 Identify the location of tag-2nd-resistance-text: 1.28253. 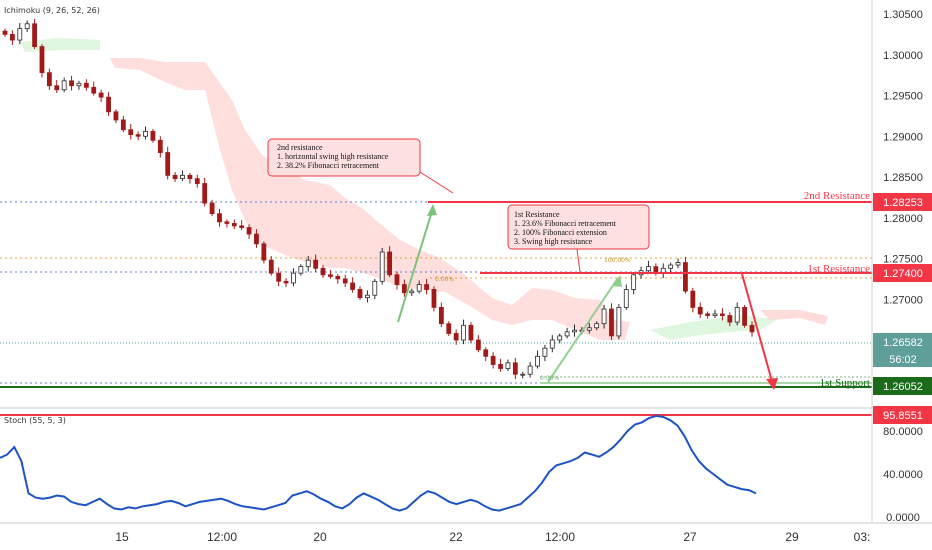
(903, 203).